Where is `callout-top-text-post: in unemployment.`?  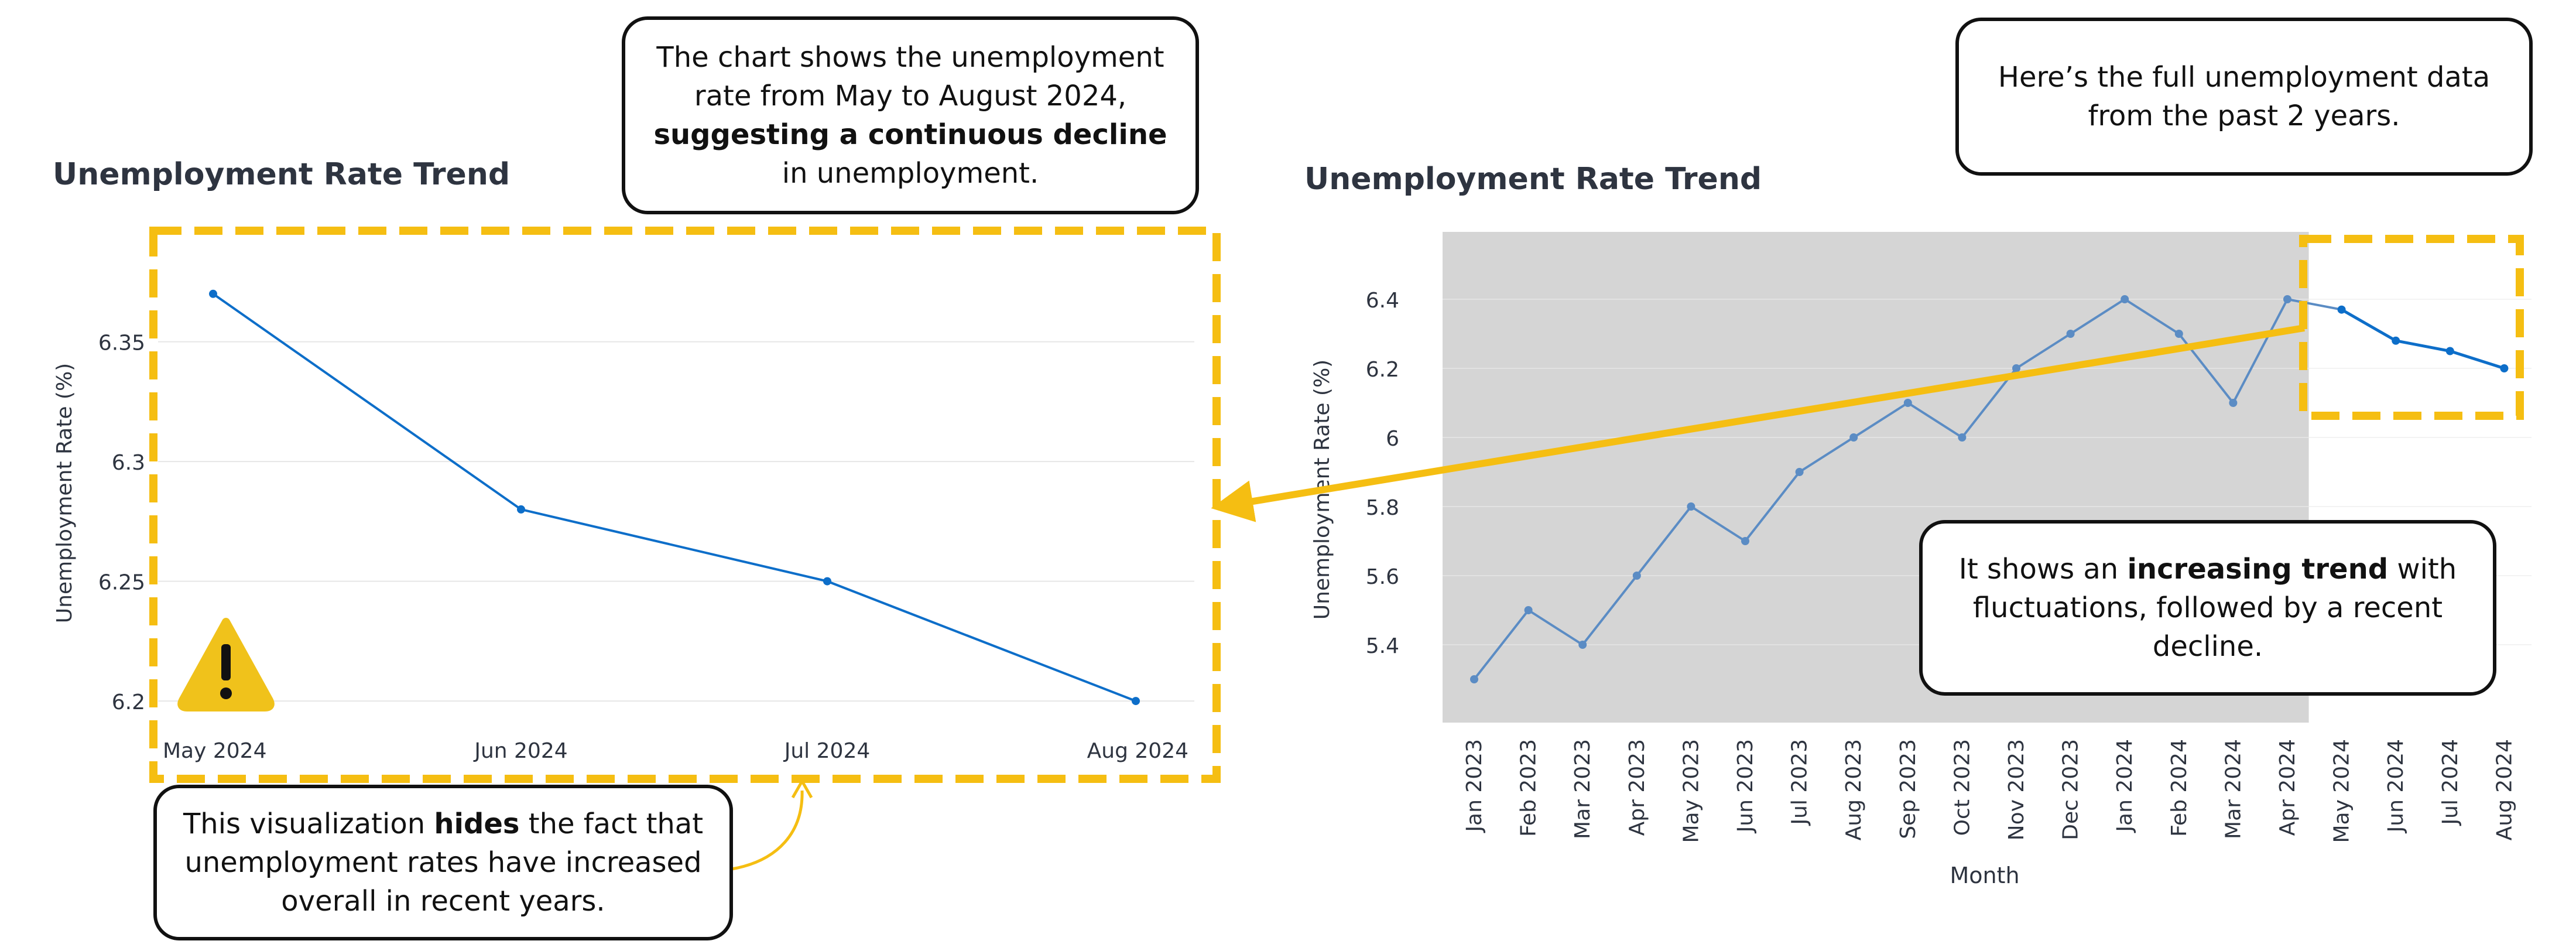 callout-top-text-post: in unemployment. is located at coordinates (910, 174).